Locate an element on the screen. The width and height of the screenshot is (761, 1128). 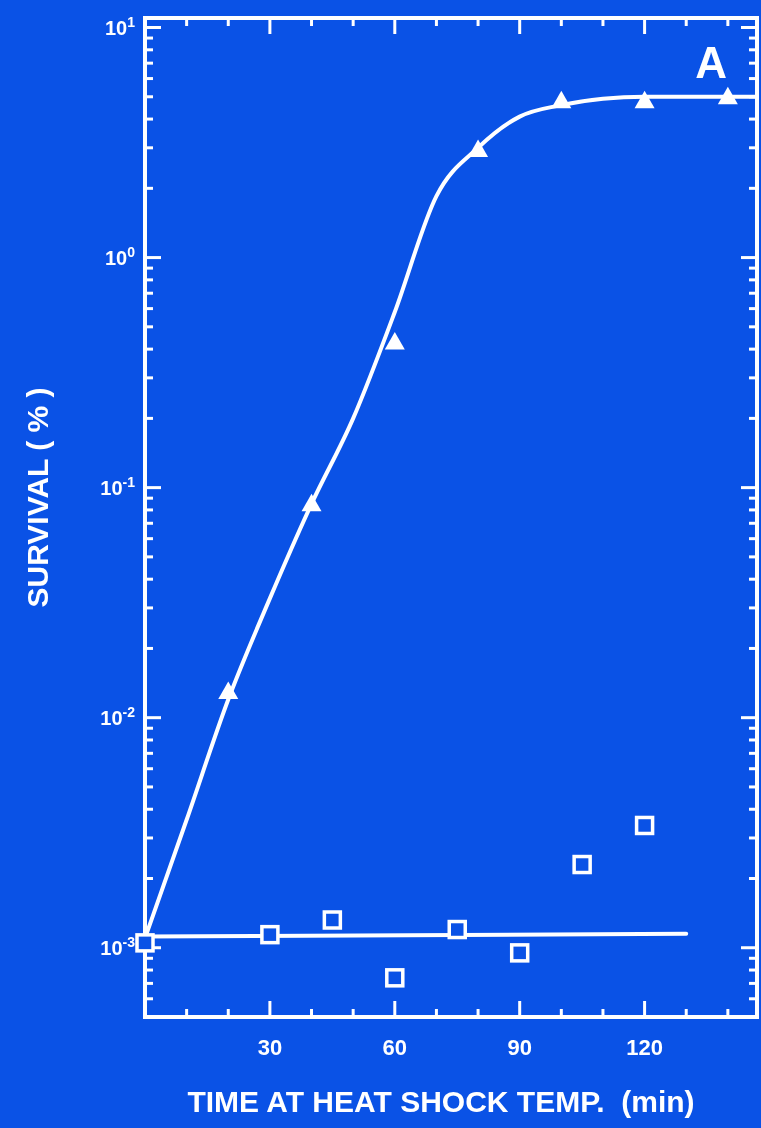
y-axis-title: SURVIVAL ( % ) is located at coordinates (37, 497).